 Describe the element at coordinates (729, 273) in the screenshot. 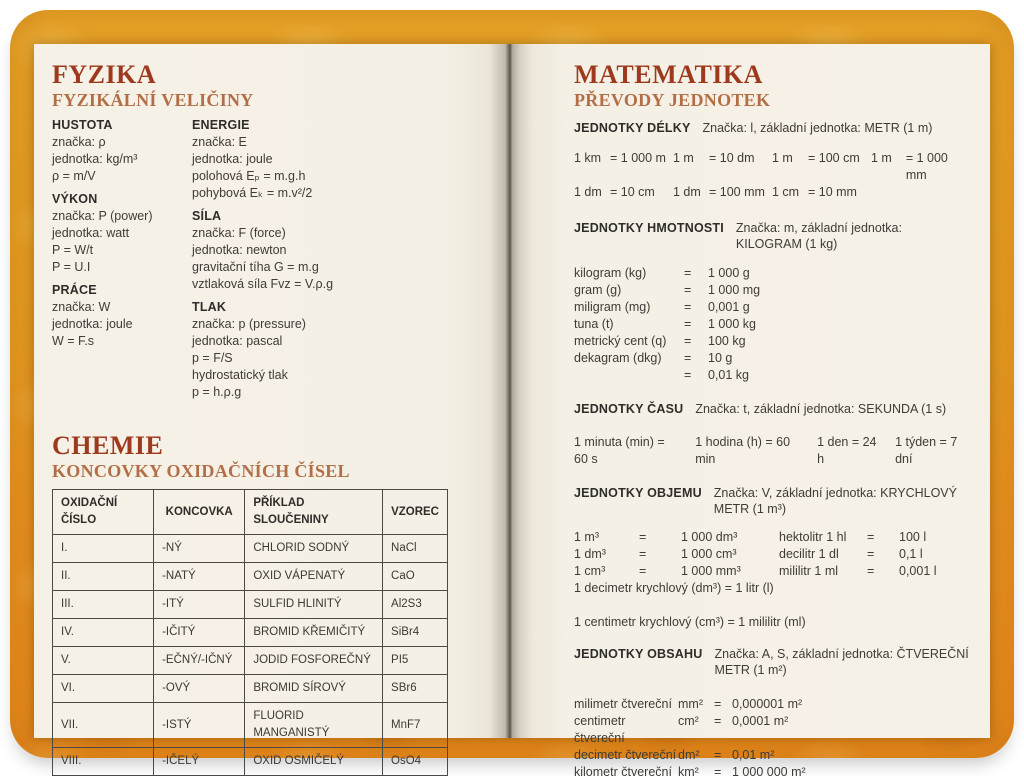

I see `value: 1 000 g` at that location.